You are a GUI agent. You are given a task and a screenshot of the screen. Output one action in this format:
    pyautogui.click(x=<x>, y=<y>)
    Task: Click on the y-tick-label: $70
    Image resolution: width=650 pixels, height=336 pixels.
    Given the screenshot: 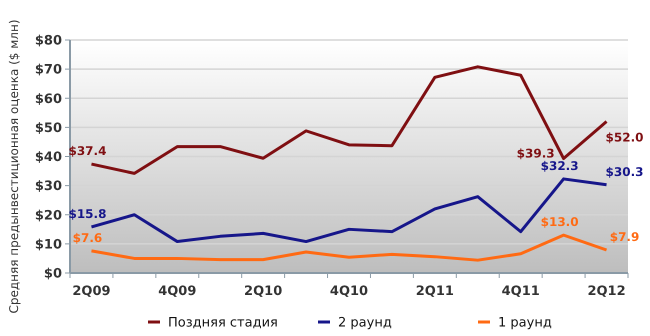 What is the action you would take?
    pyautogui.click(x=48, y=70)
    